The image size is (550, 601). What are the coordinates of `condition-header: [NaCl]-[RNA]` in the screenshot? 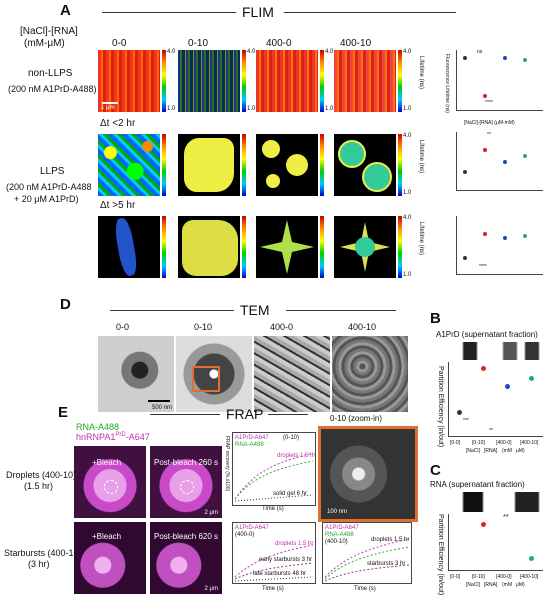 It's located at (49, 31).